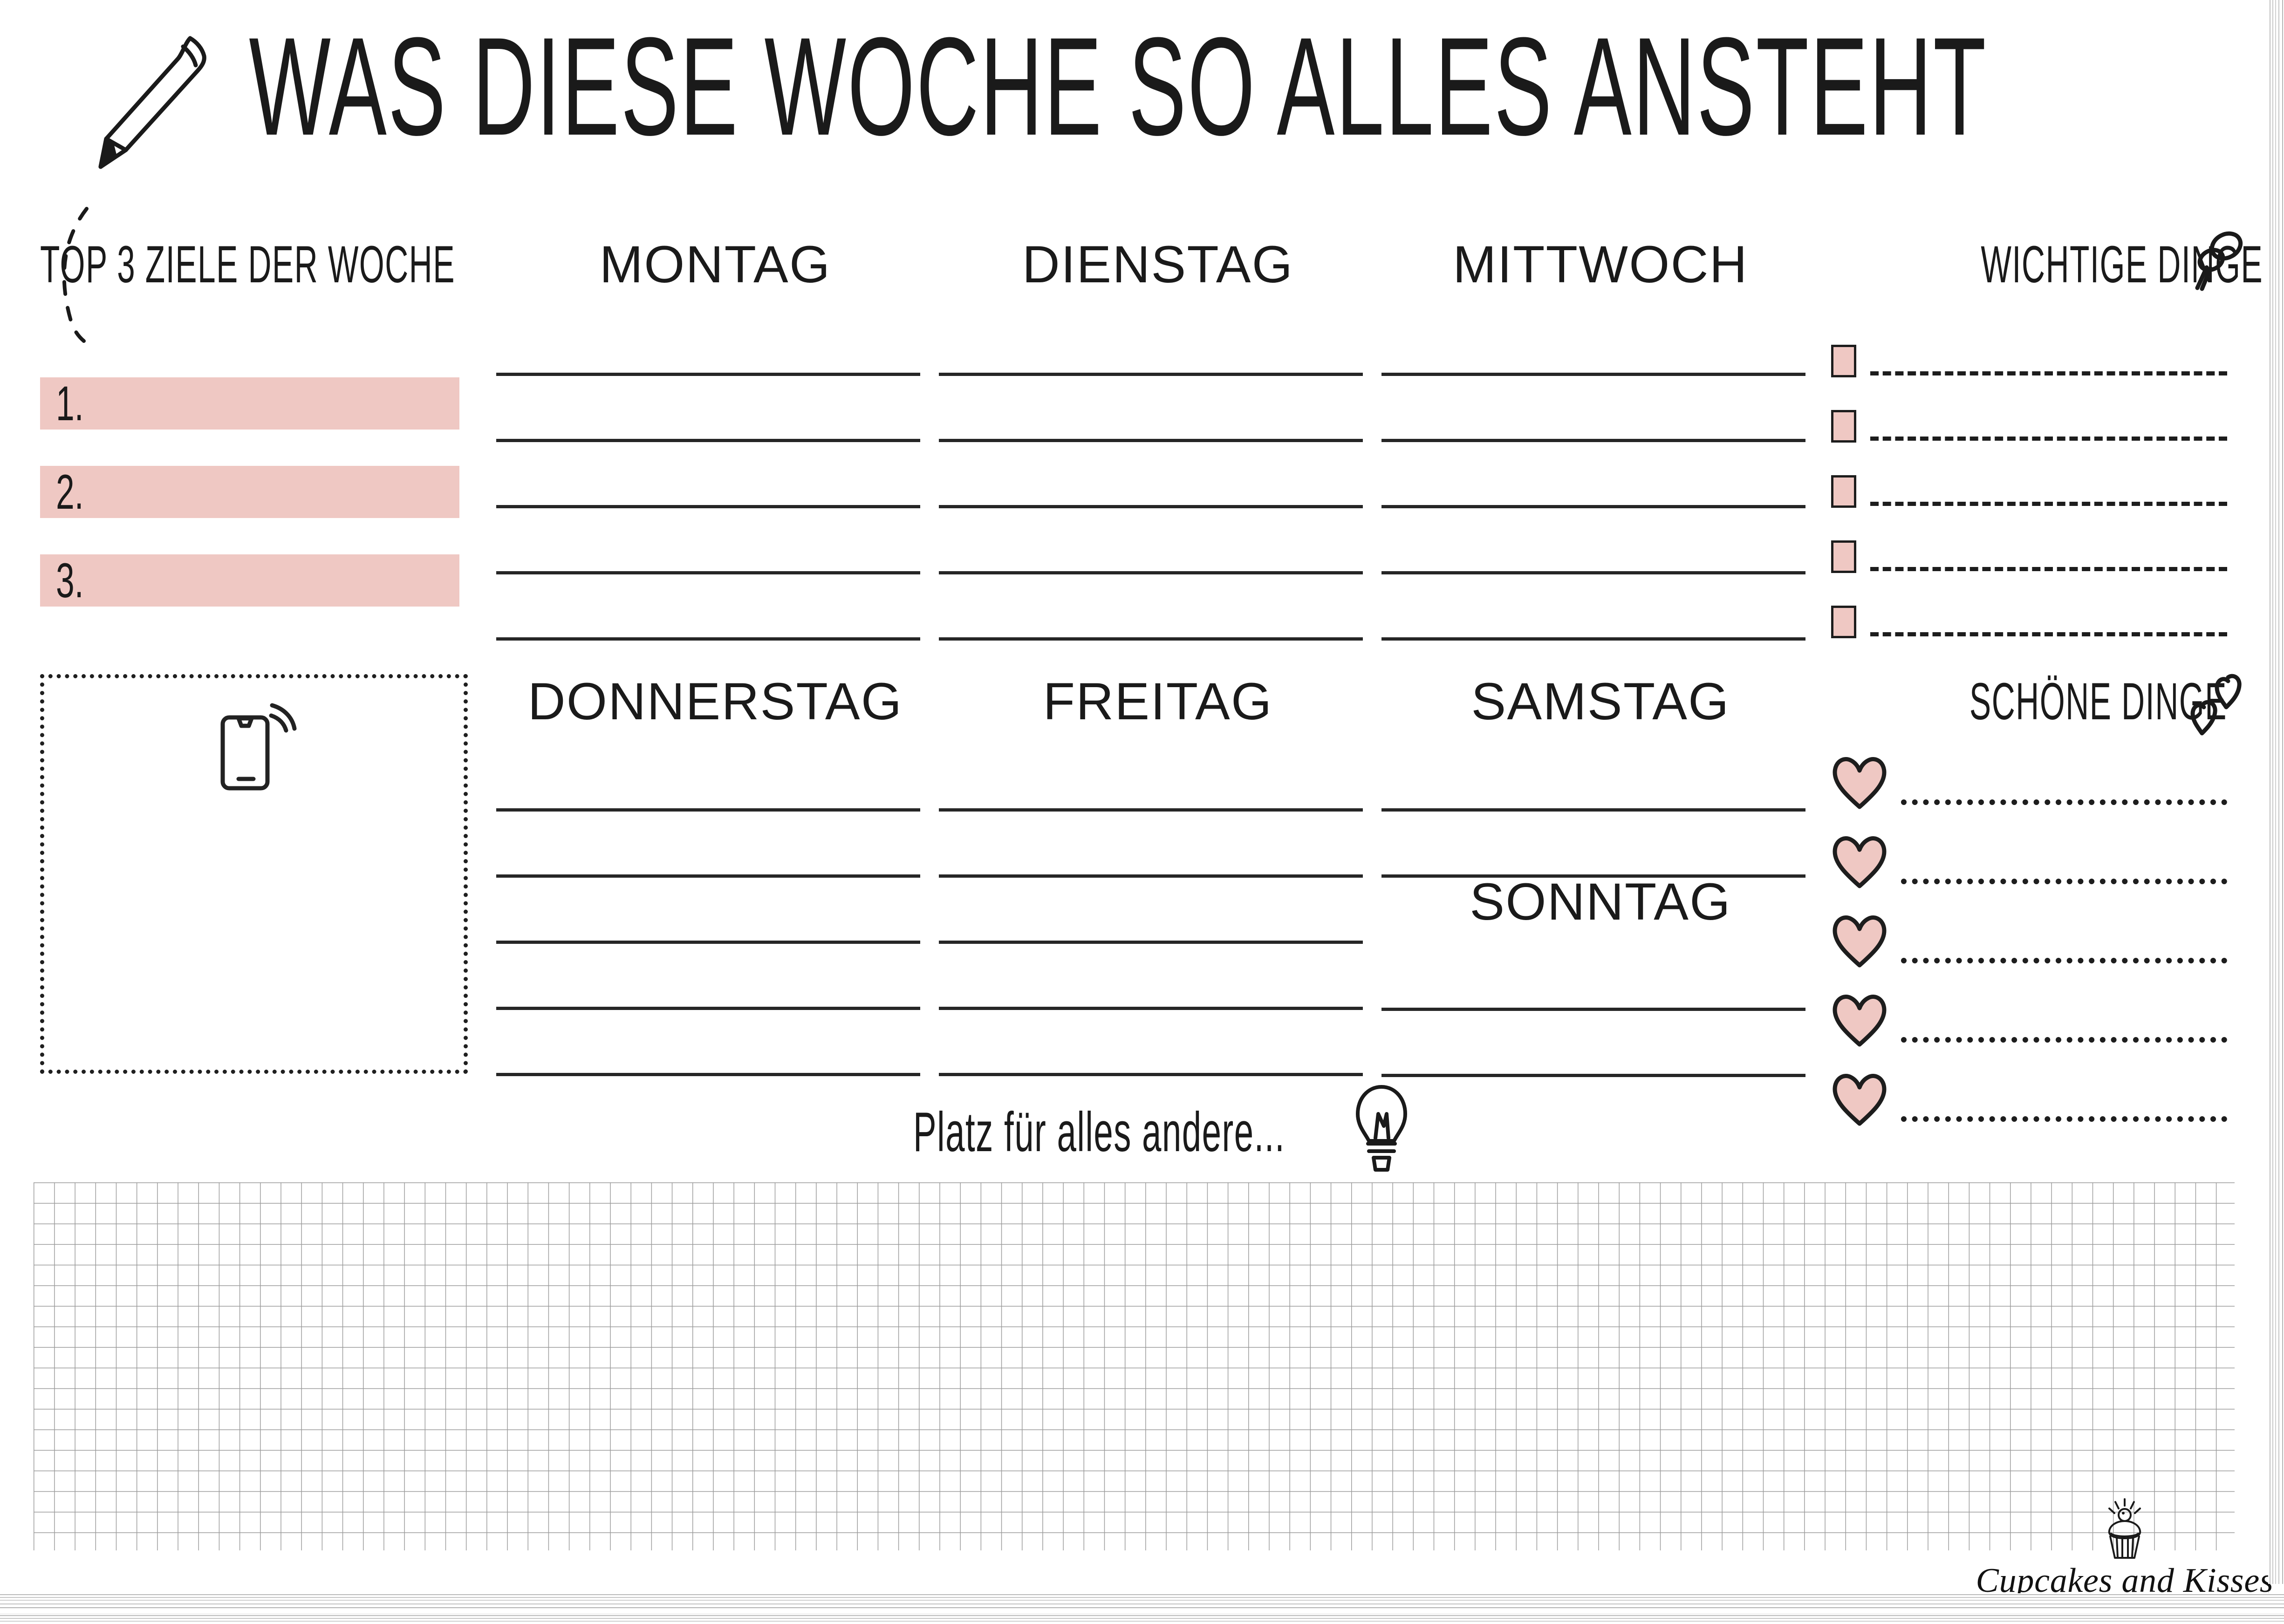 The width and height of the screenshot is (2284, 1624). What do you see at coordinates (2125, 1529) in the screenshot?
I see `cupcake-icon` at bounding box center [2125, 1529].